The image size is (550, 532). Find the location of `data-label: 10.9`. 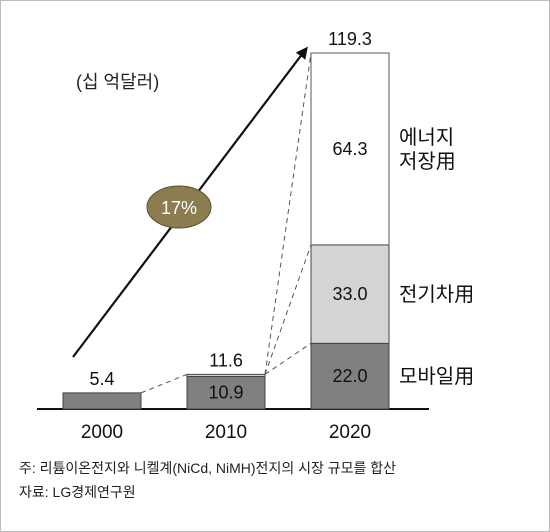

data-label: 10.9 is located at coordinates (225, 393).